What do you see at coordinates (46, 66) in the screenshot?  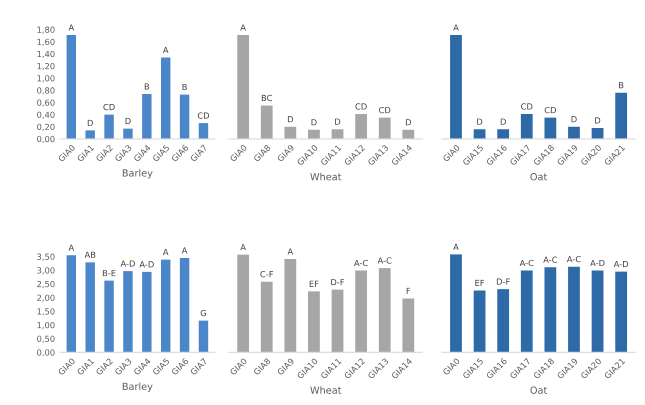 I see `y-tick-label: 1,20` at bounding box center [46, 66].